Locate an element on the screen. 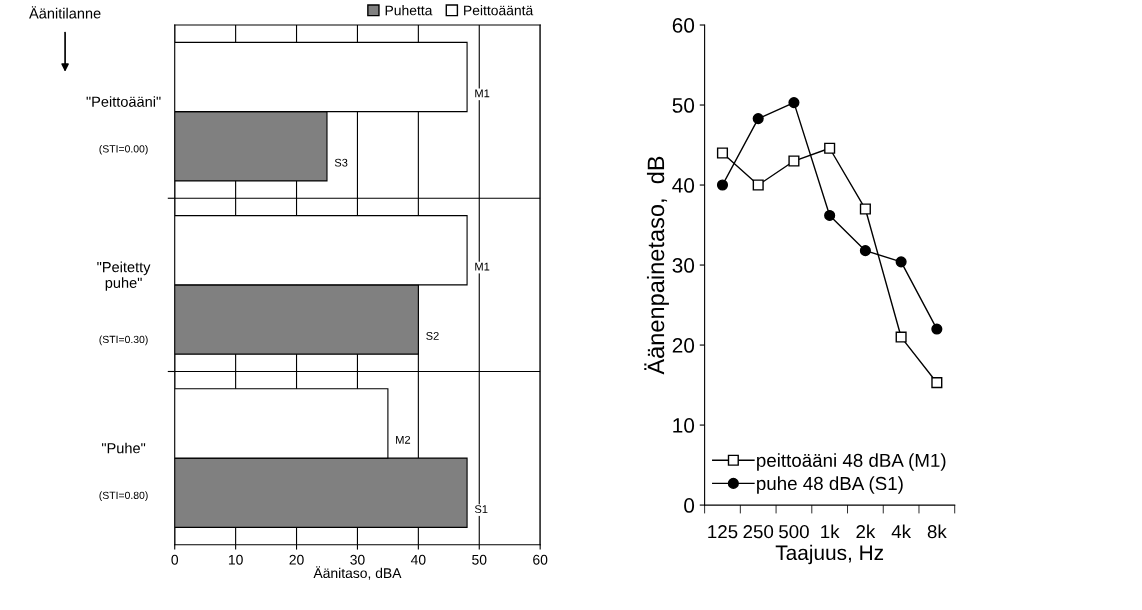 The width and height of the screenshot is (1142, 610). data-label: S2 is located at coordinates (432, 335).